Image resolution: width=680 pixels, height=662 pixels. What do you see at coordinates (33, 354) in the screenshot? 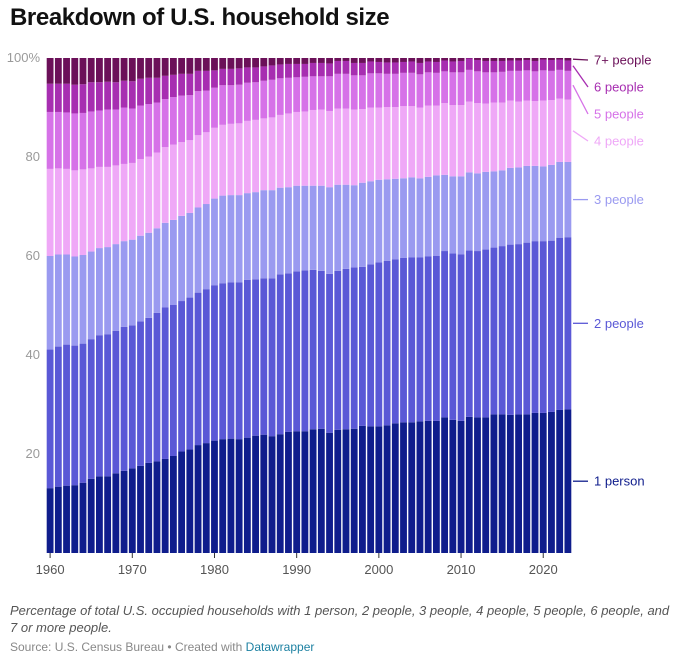
I see `y-tick-label-40: 40` at bounding box center [33, 354].